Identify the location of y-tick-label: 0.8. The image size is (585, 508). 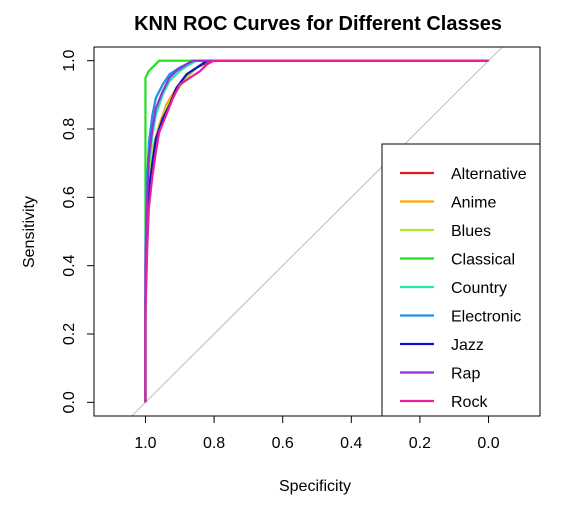
(69, 129).